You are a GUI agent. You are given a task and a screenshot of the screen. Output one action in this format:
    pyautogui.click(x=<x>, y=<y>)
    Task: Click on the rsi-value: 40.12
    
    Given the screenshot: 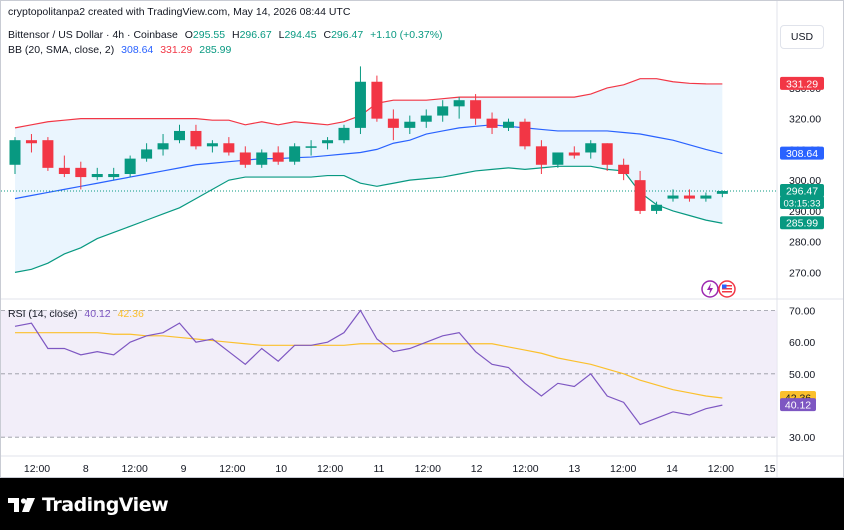 What is the action you would take?
    pyautogui.click(x=97, y=314)
    